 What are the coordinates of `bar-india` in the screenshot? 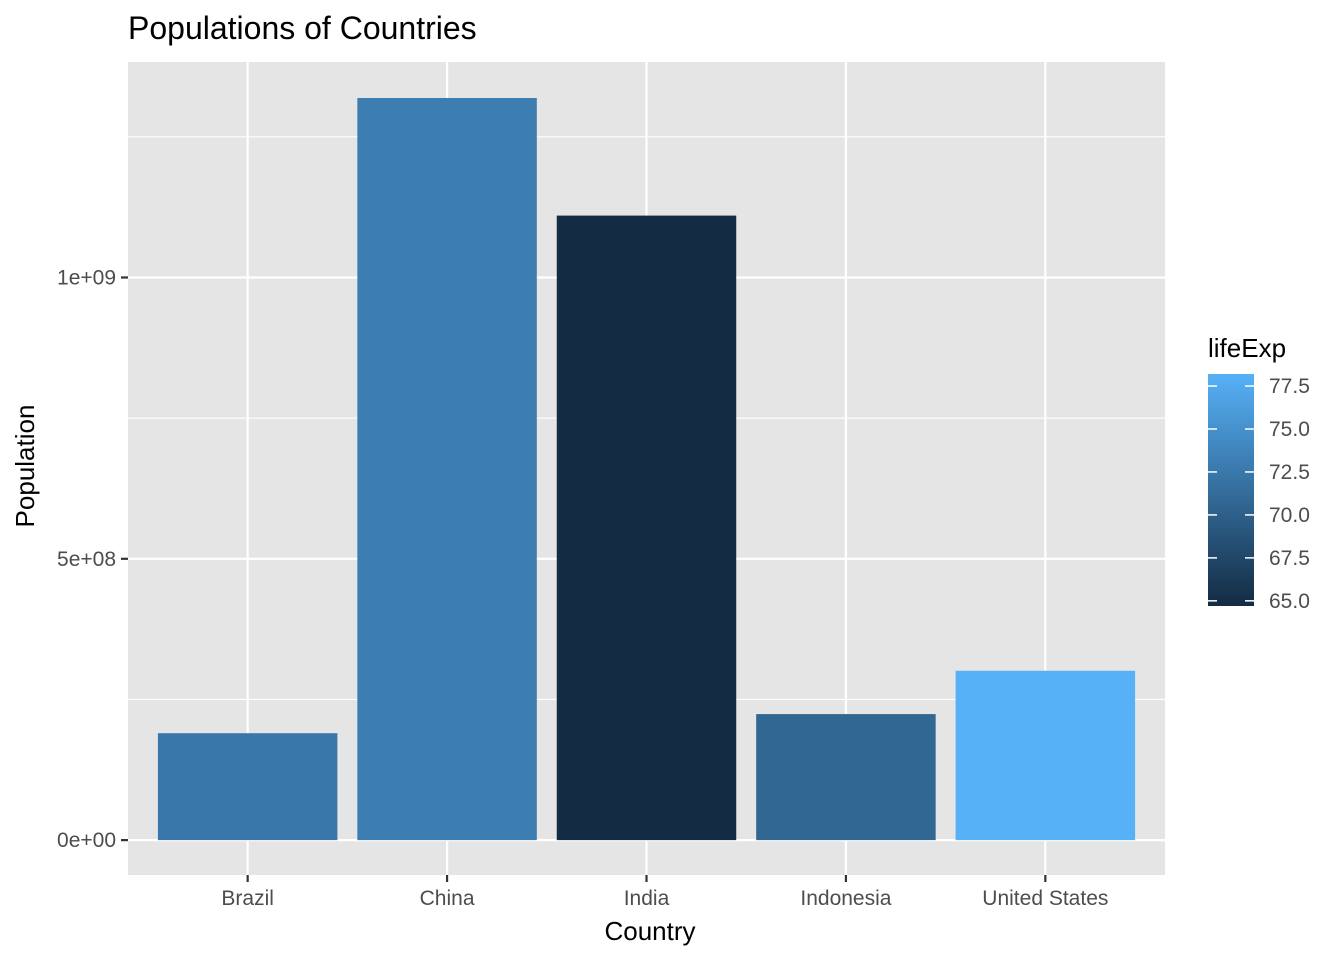 It's located at (646, 528).